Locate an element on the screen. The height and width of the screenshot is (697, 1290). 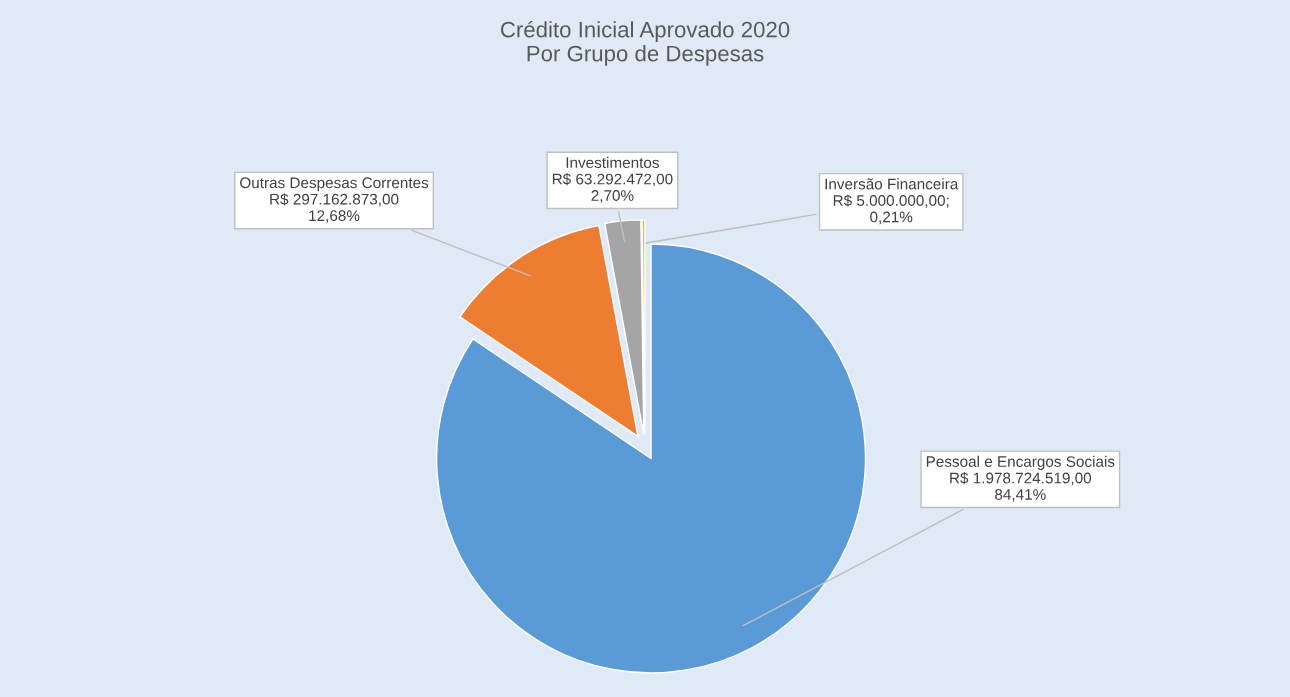
slice-label: Inversão Financeira is located at coordinates (892, 184).